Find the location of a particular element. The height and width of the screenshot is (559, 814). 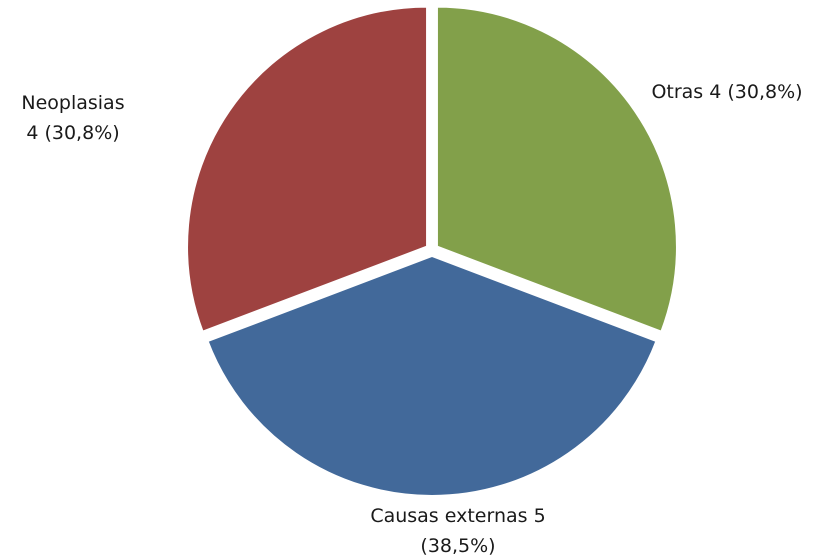

slice-label-neoplasias: Neoplasias is located at coordinates (72, 103).